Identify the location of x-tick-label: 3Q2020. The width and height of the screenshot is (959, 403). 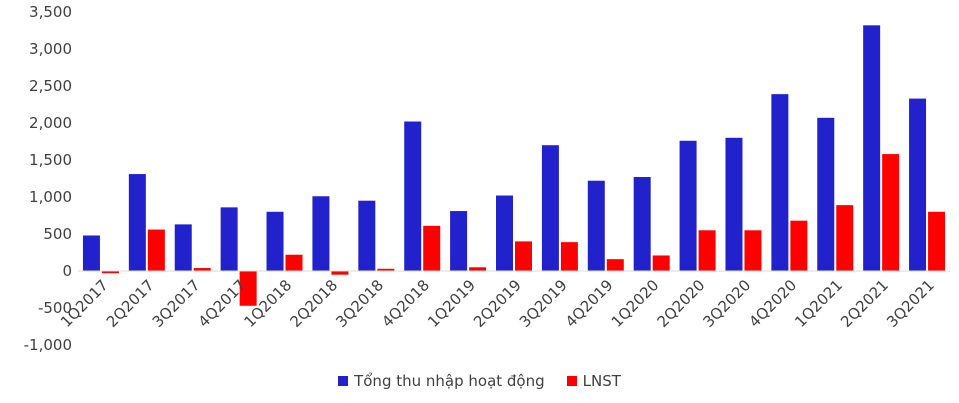
(726, 303).